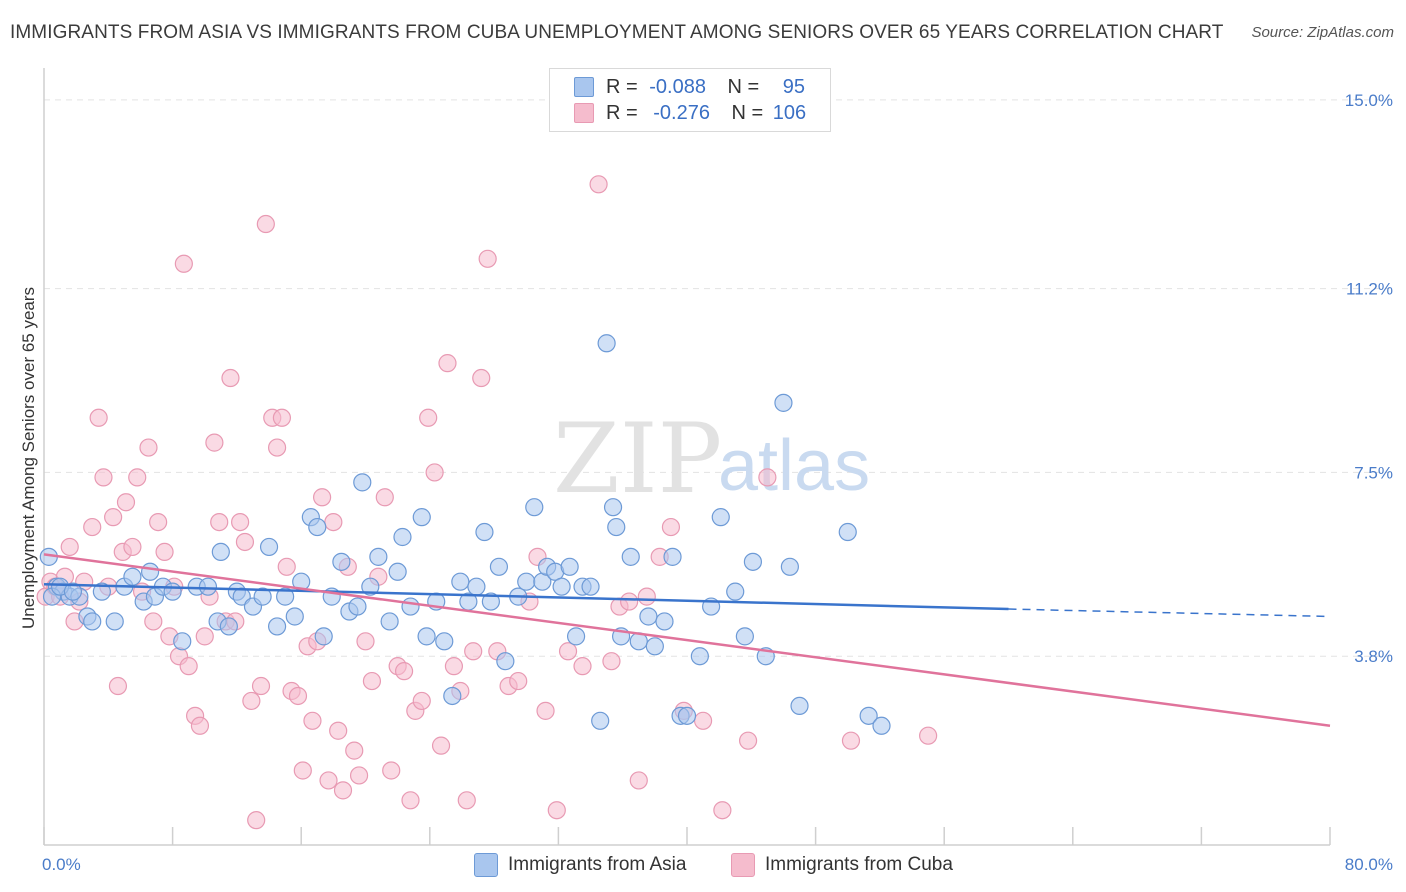  I want to click on cuba-n-value: 106, so click(789, 112).